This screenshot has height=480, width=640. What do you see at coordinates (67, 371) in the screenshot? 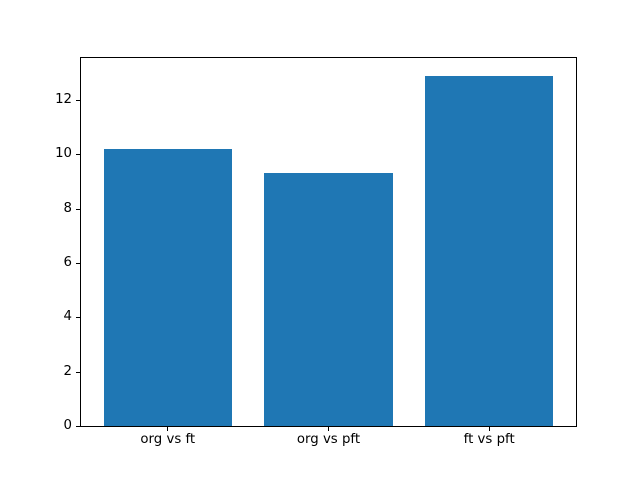
I see `y-tick-label: 2` at bounding box center [67, 371].